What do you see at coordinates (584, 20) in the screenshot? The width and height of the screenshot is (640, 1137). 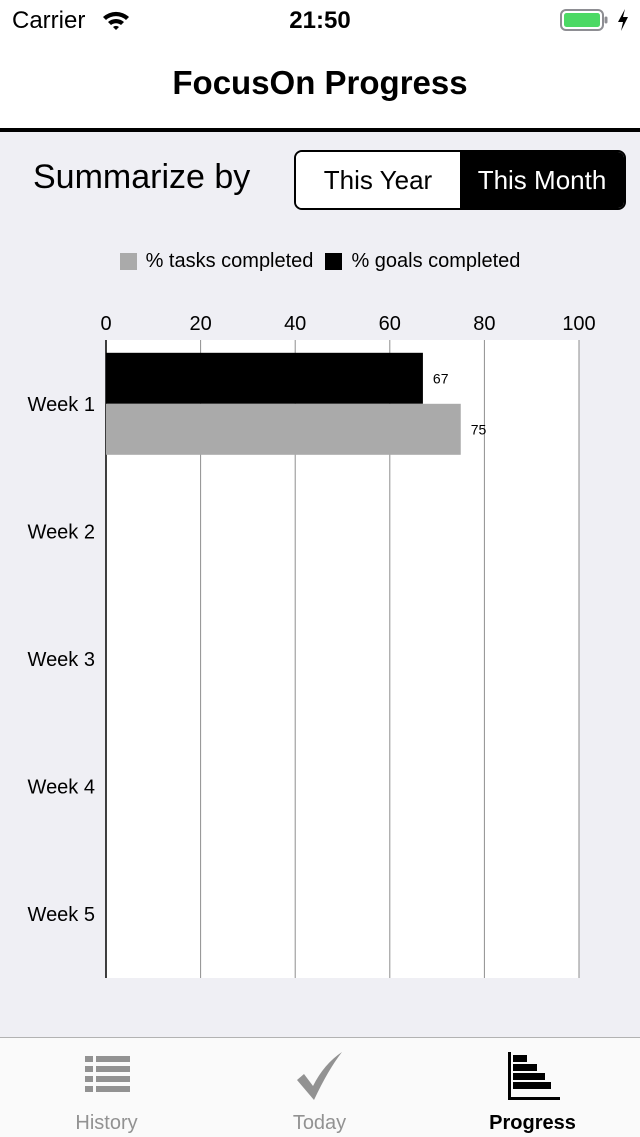 I see `battery-icon` at bounding box center [584, 20].